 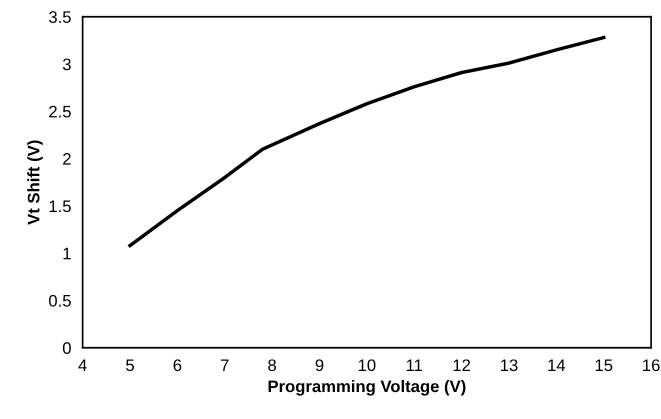 I want to click on y-tick-label: 1.5, so click(x=60, y=206).